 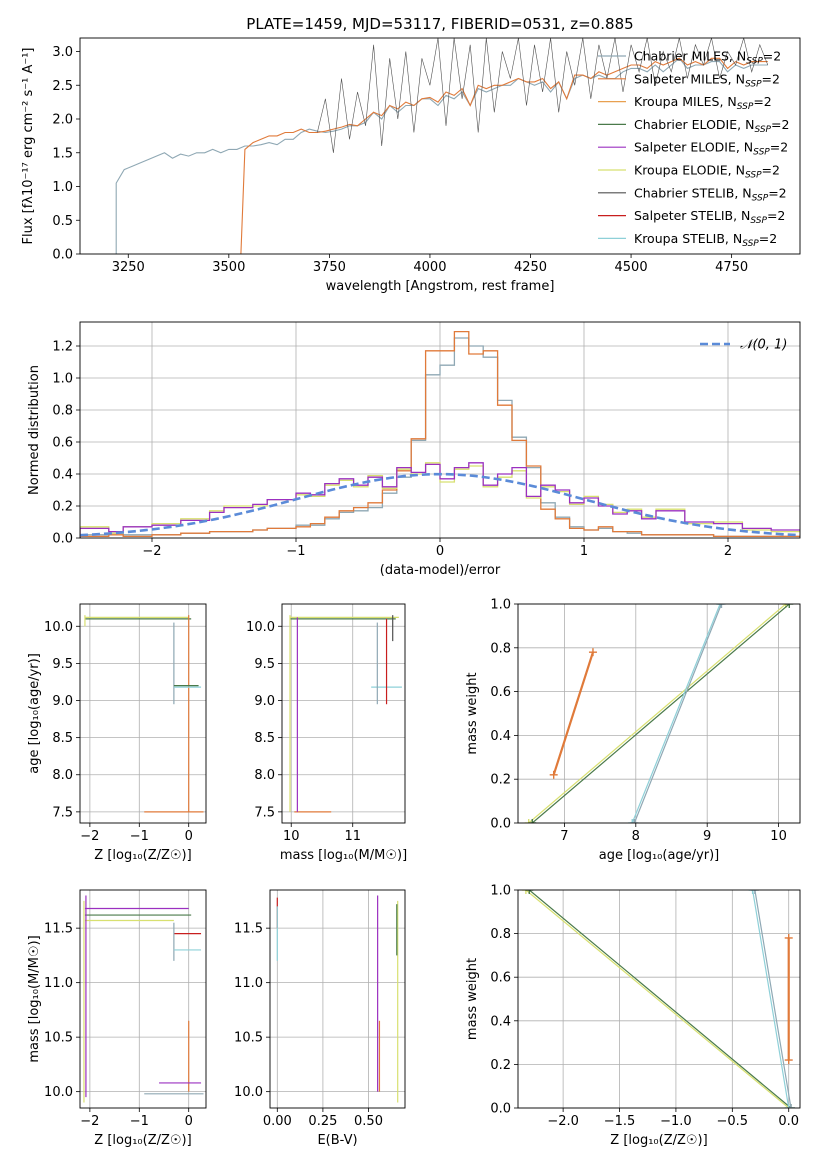 What do you see at coordinates (440, 570) in the screenshot?
I see `x-axis-label: (data-model)/error` at bounding box center [440, 570].